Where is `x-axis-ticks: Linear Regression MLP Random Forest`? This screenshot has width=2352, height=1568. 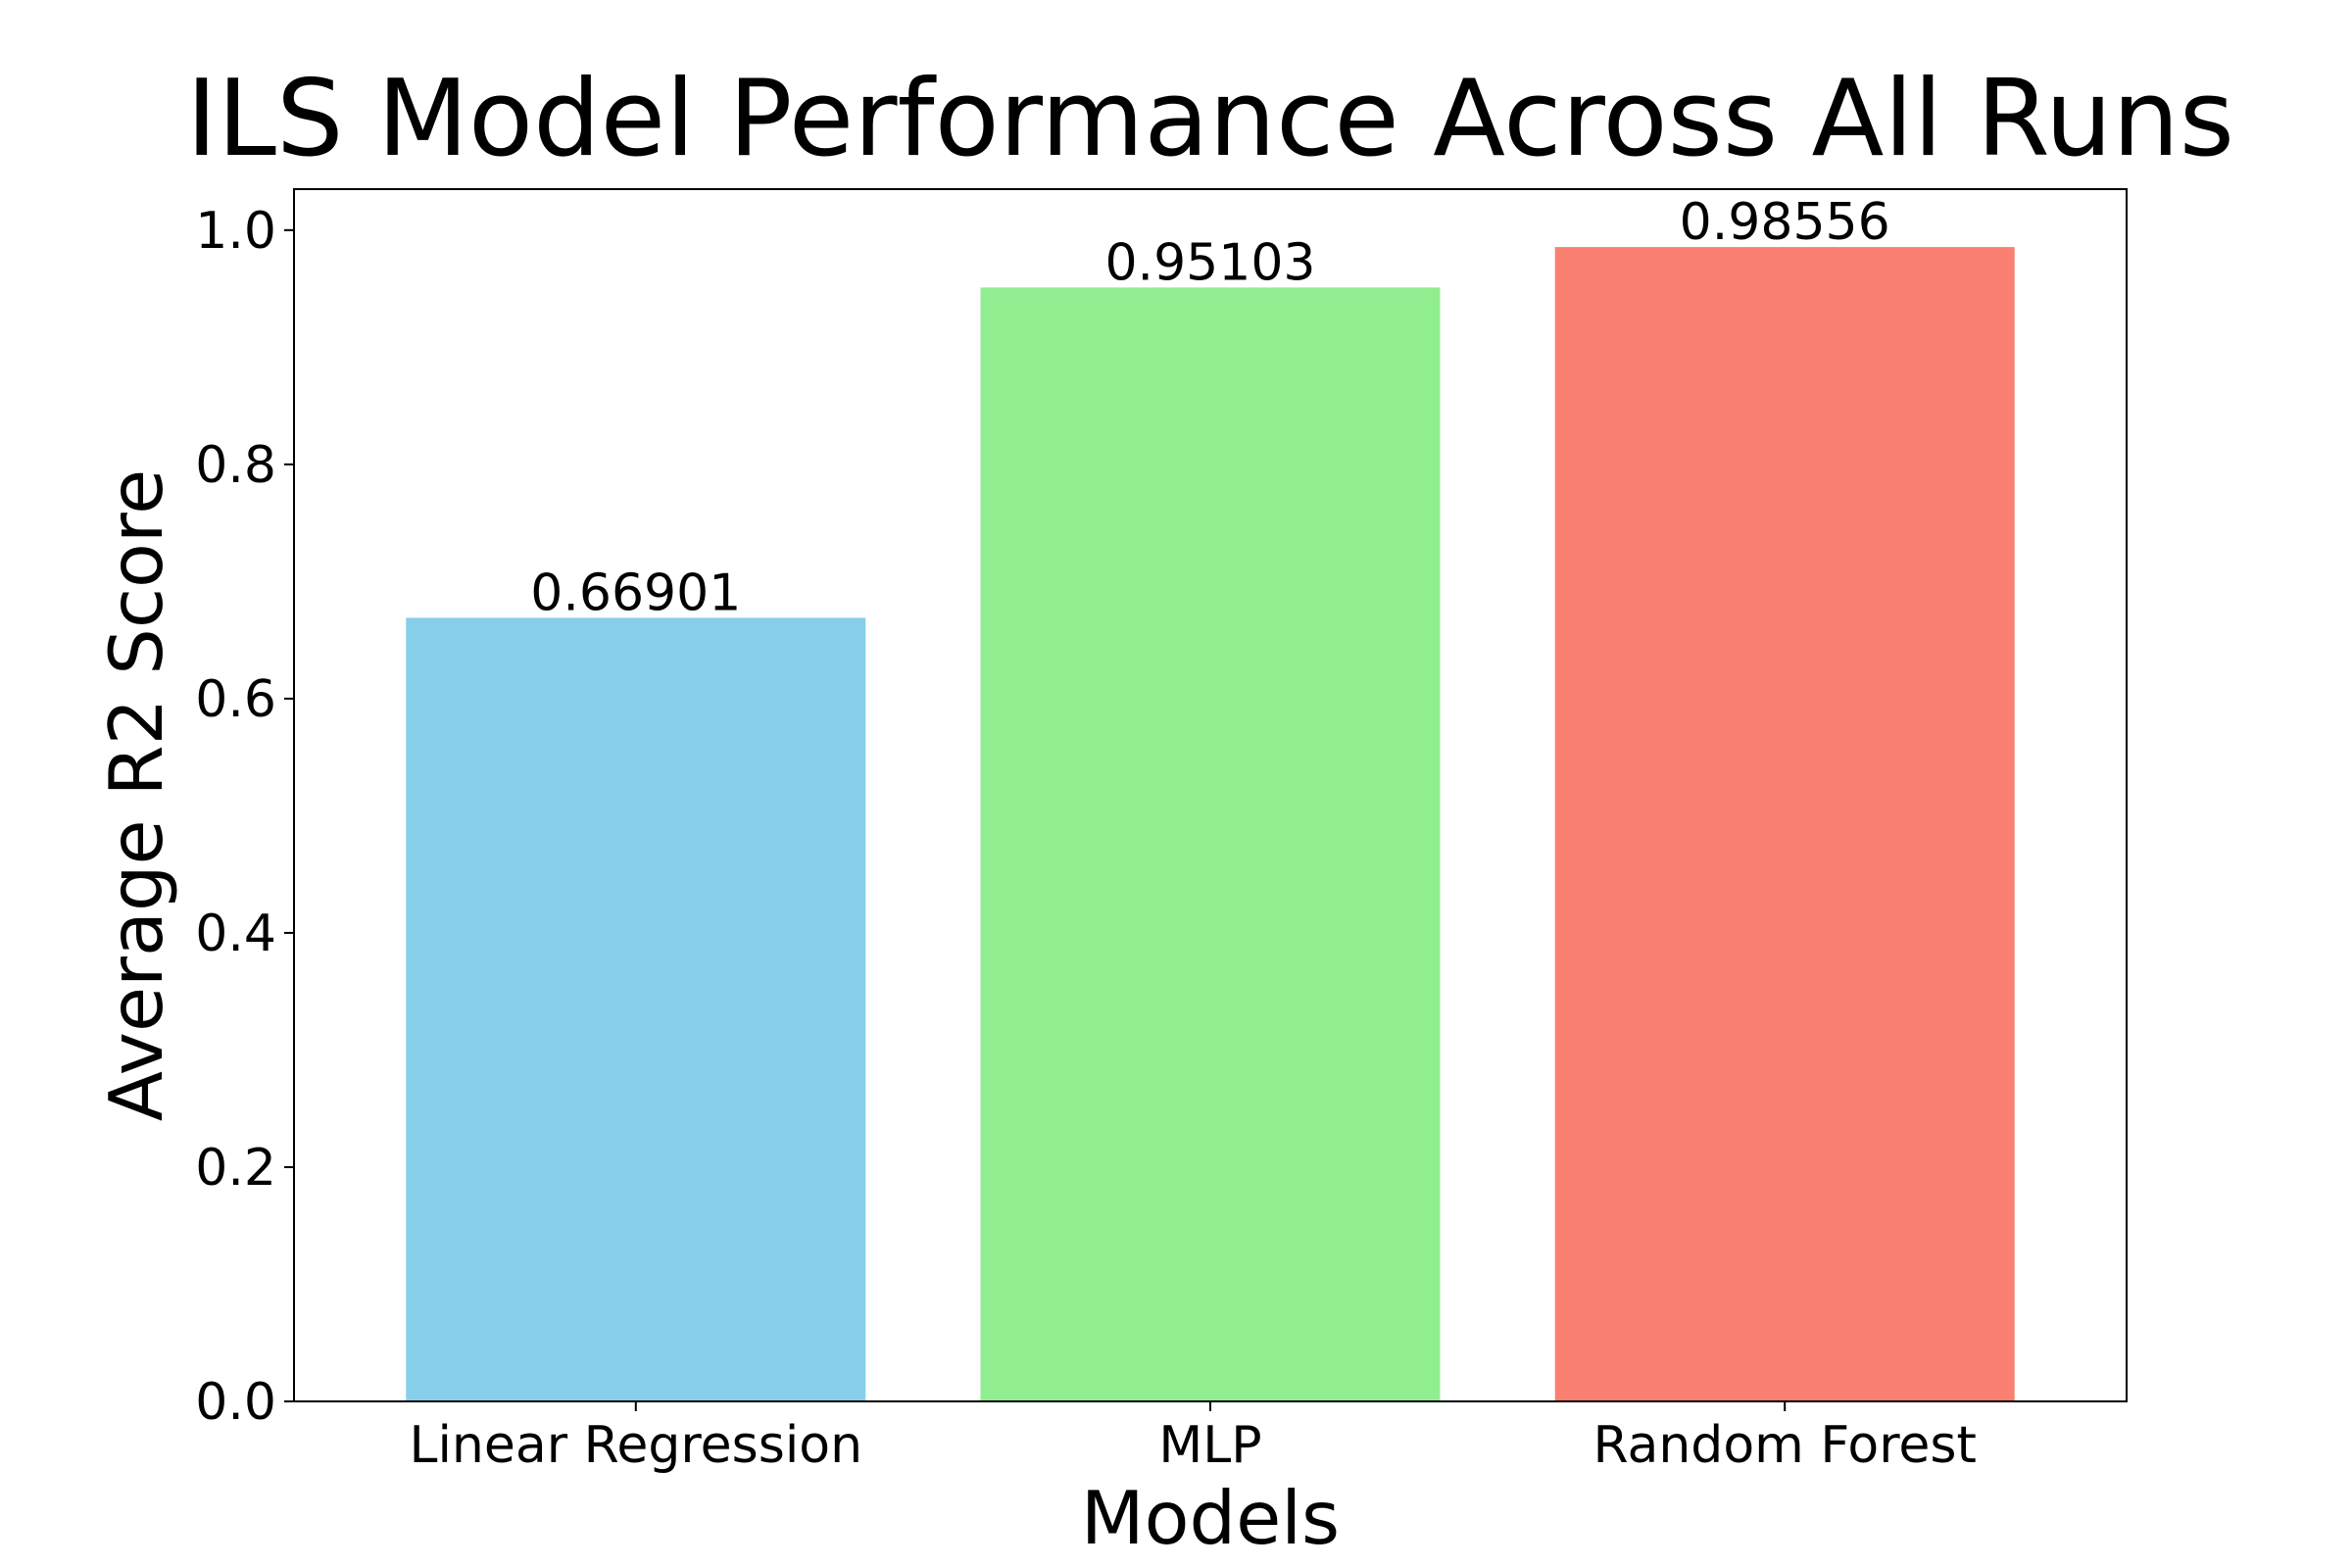
x-axis-ticks: Linear Regression MLP Random Forest is located at coordinates (1193, 1438).